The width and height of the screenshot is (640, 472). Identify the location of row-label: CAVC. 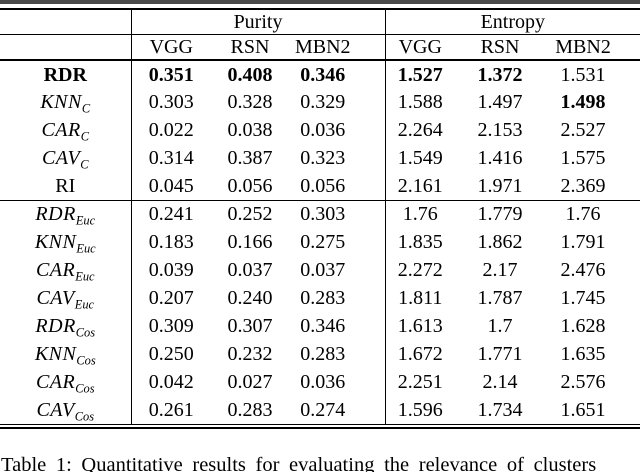
(65, 158).